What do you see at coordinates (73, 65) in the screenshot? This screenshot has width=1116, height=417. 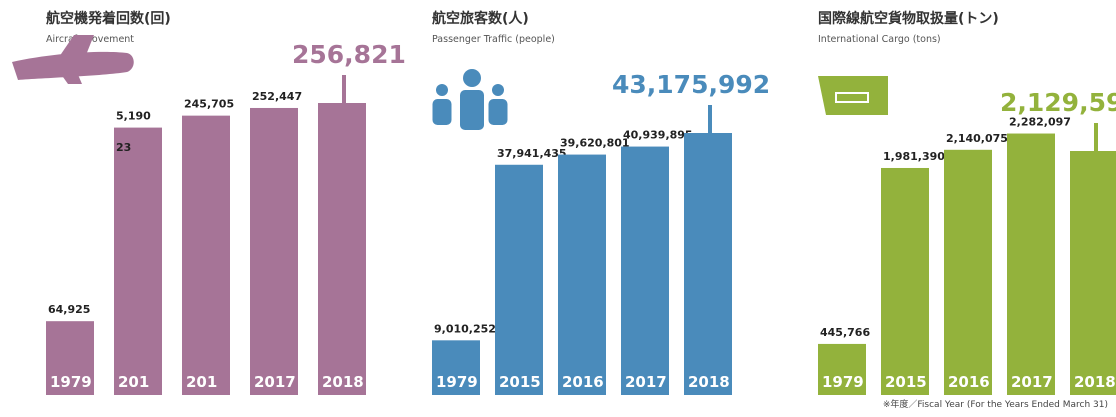 I see `airplane-body-icon` at bounding box center [73, 65].